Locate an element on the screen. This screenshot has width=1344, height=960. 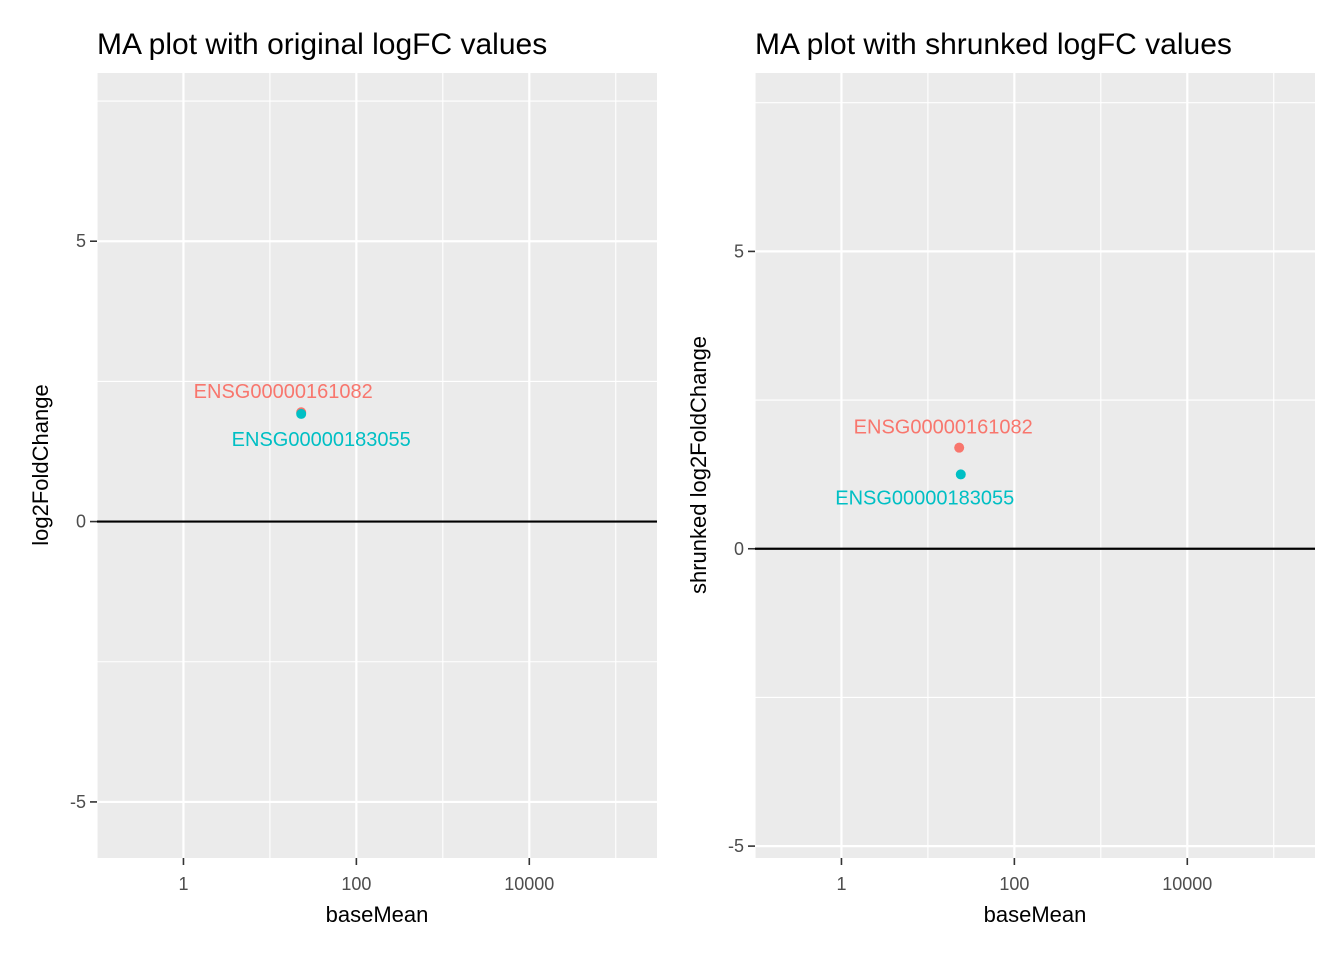
left-x-axis-title: baseMean is located at coordinates (377, 914).